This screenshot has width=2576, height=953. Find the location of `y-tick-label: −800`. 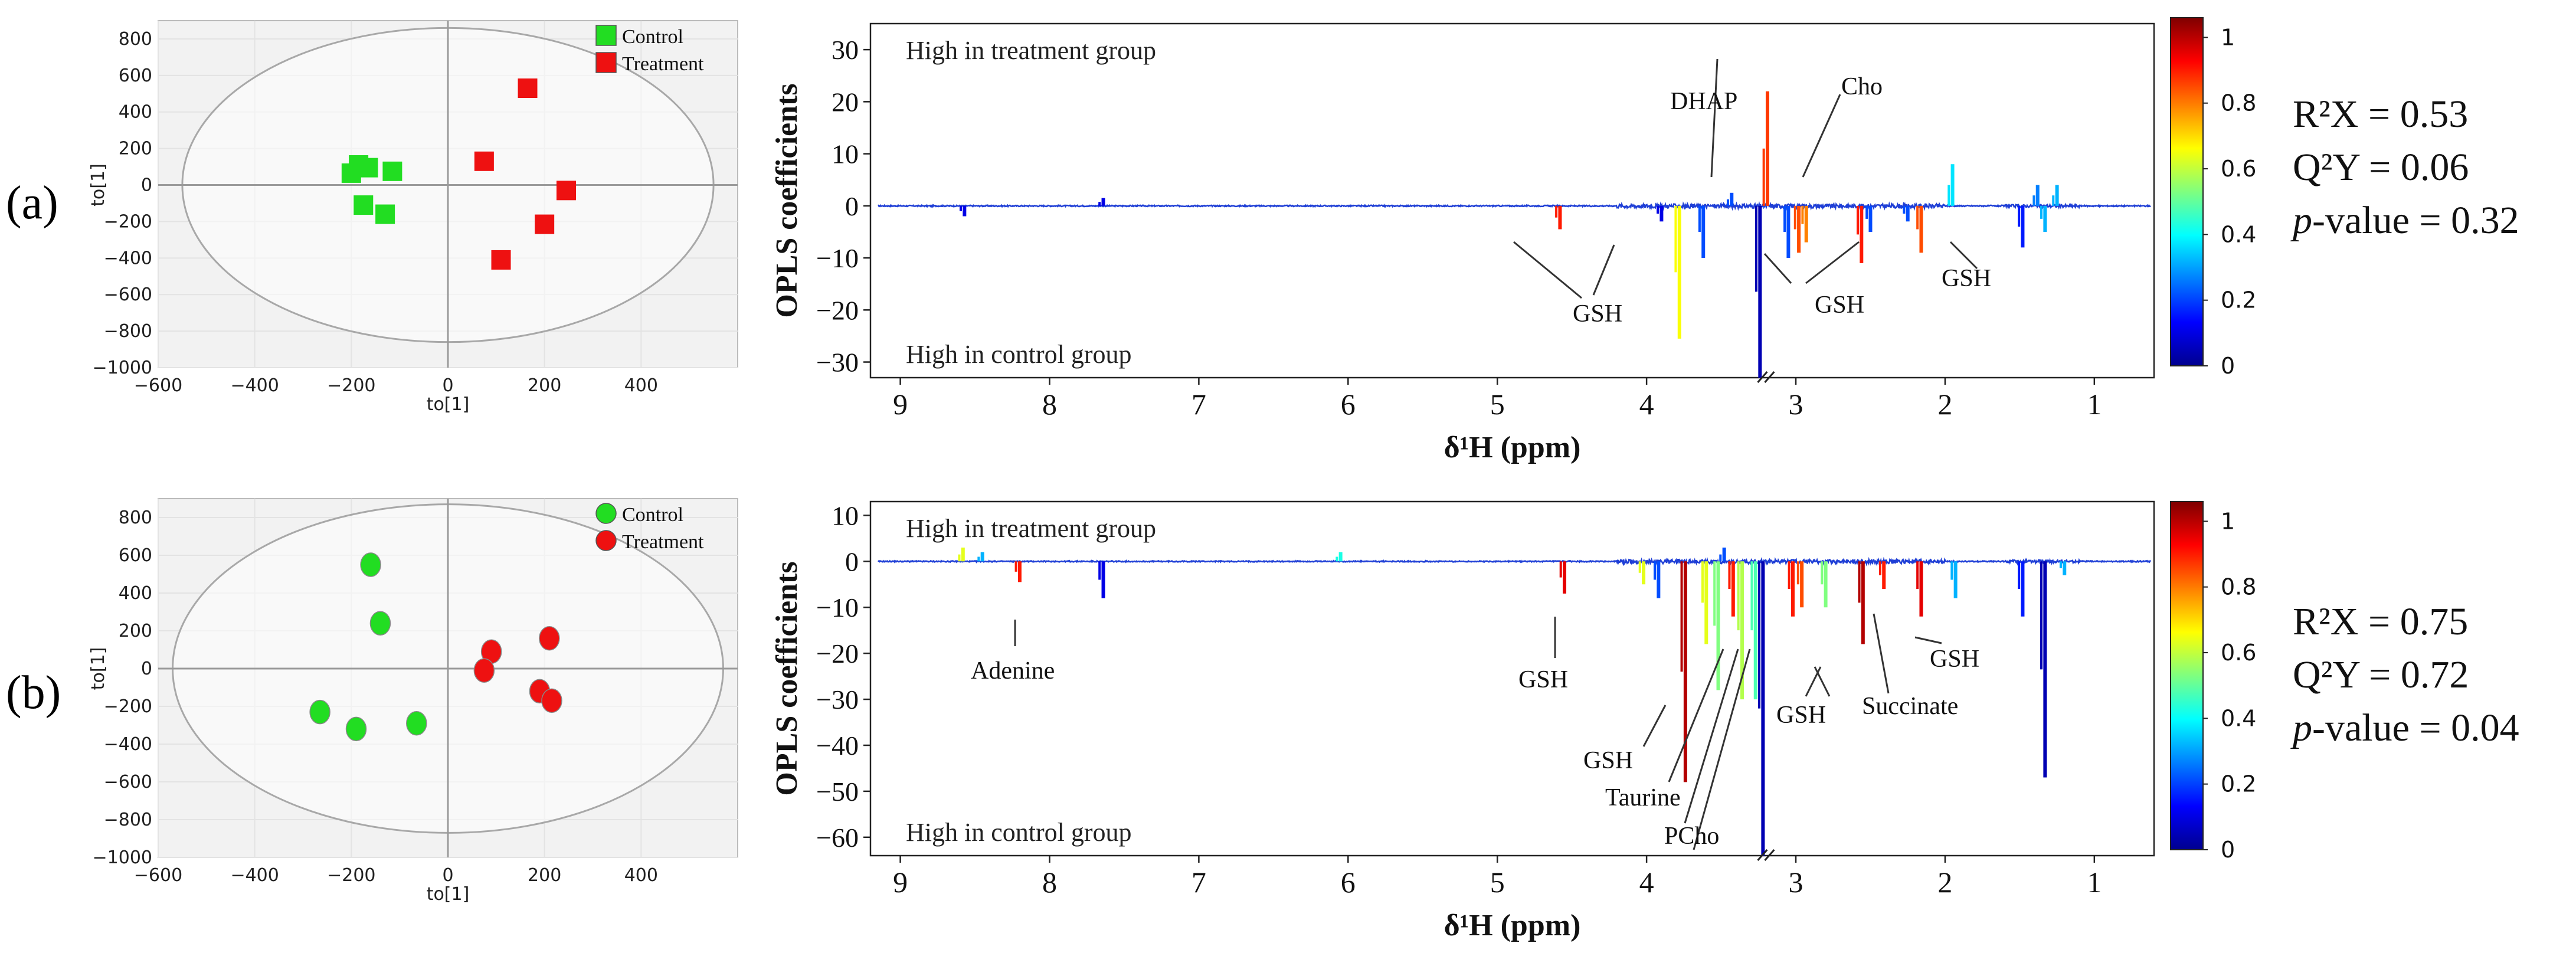

y-tick-label: −800 is located at coordinates (128, 332).